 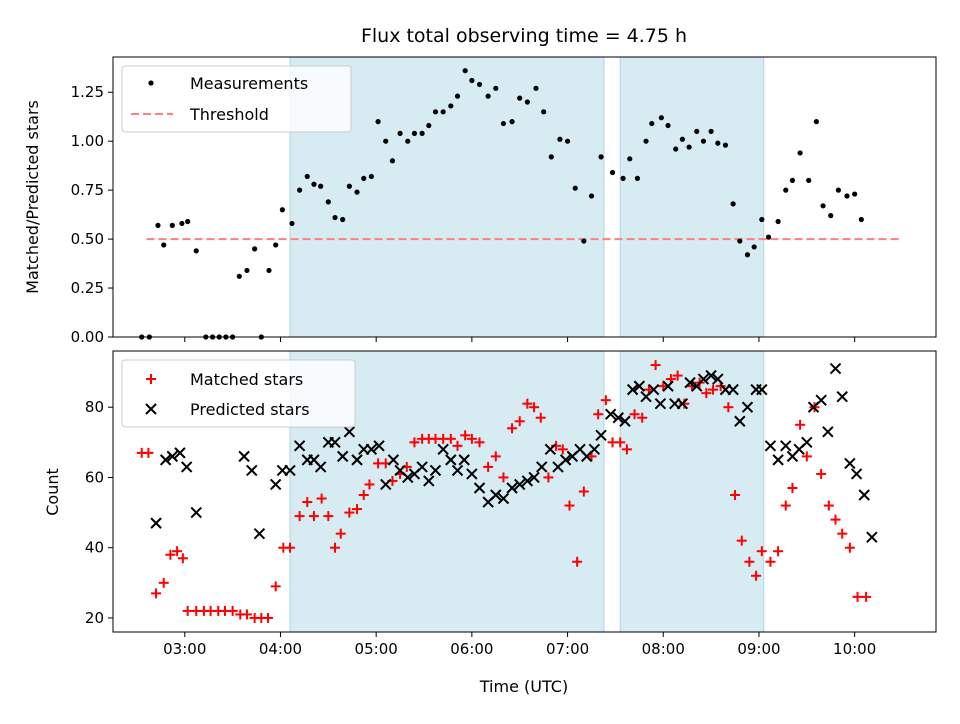 What do you see at coordinates (238, 393) in the screenshot?
I see `count-legend: Matched stars Predicted stars` at bounding box center [238, 393].